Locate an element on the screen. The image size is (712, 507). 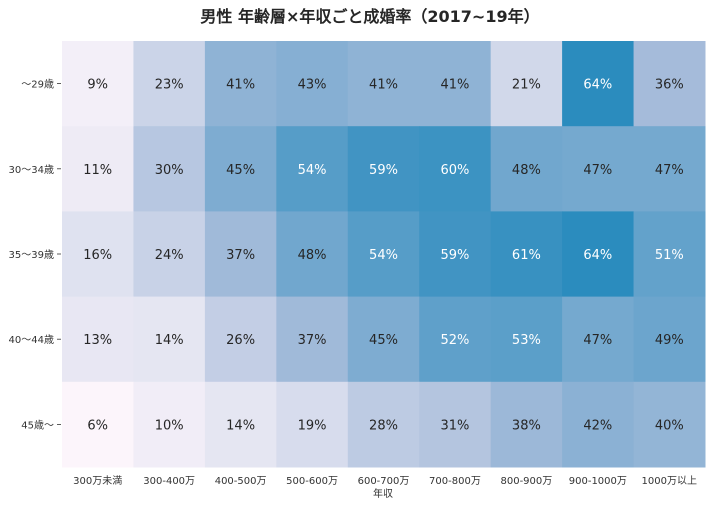
cell-value-label: 26% is located at coordinates (240, 340).